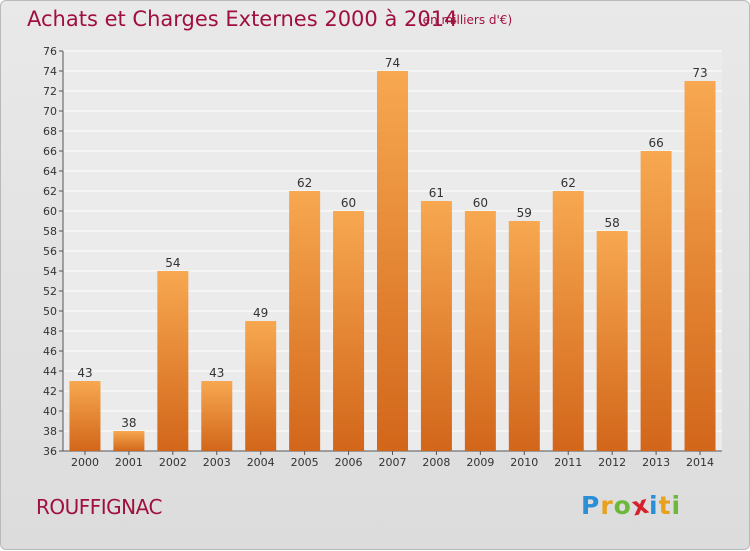 The height and width of the screenshot is (551, 750). What do you see at coordinates (50, 131) in the screenshot?
I see `y-tick-label: 68` at bounding box center [50, 131].